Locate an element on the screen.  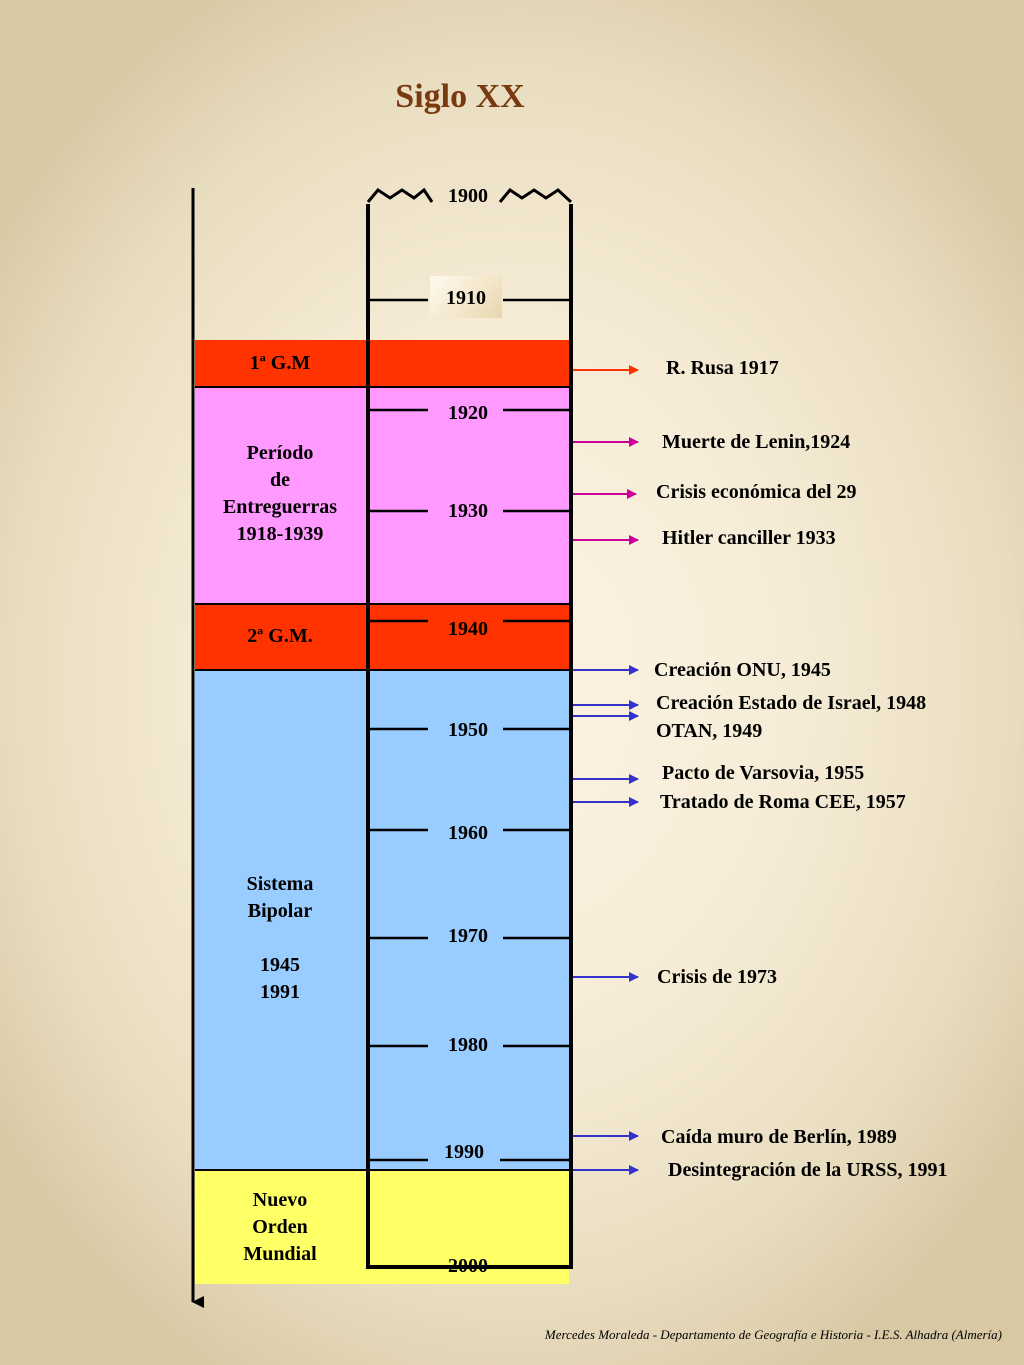
break-mark-left is located at coordinates (400, 195).